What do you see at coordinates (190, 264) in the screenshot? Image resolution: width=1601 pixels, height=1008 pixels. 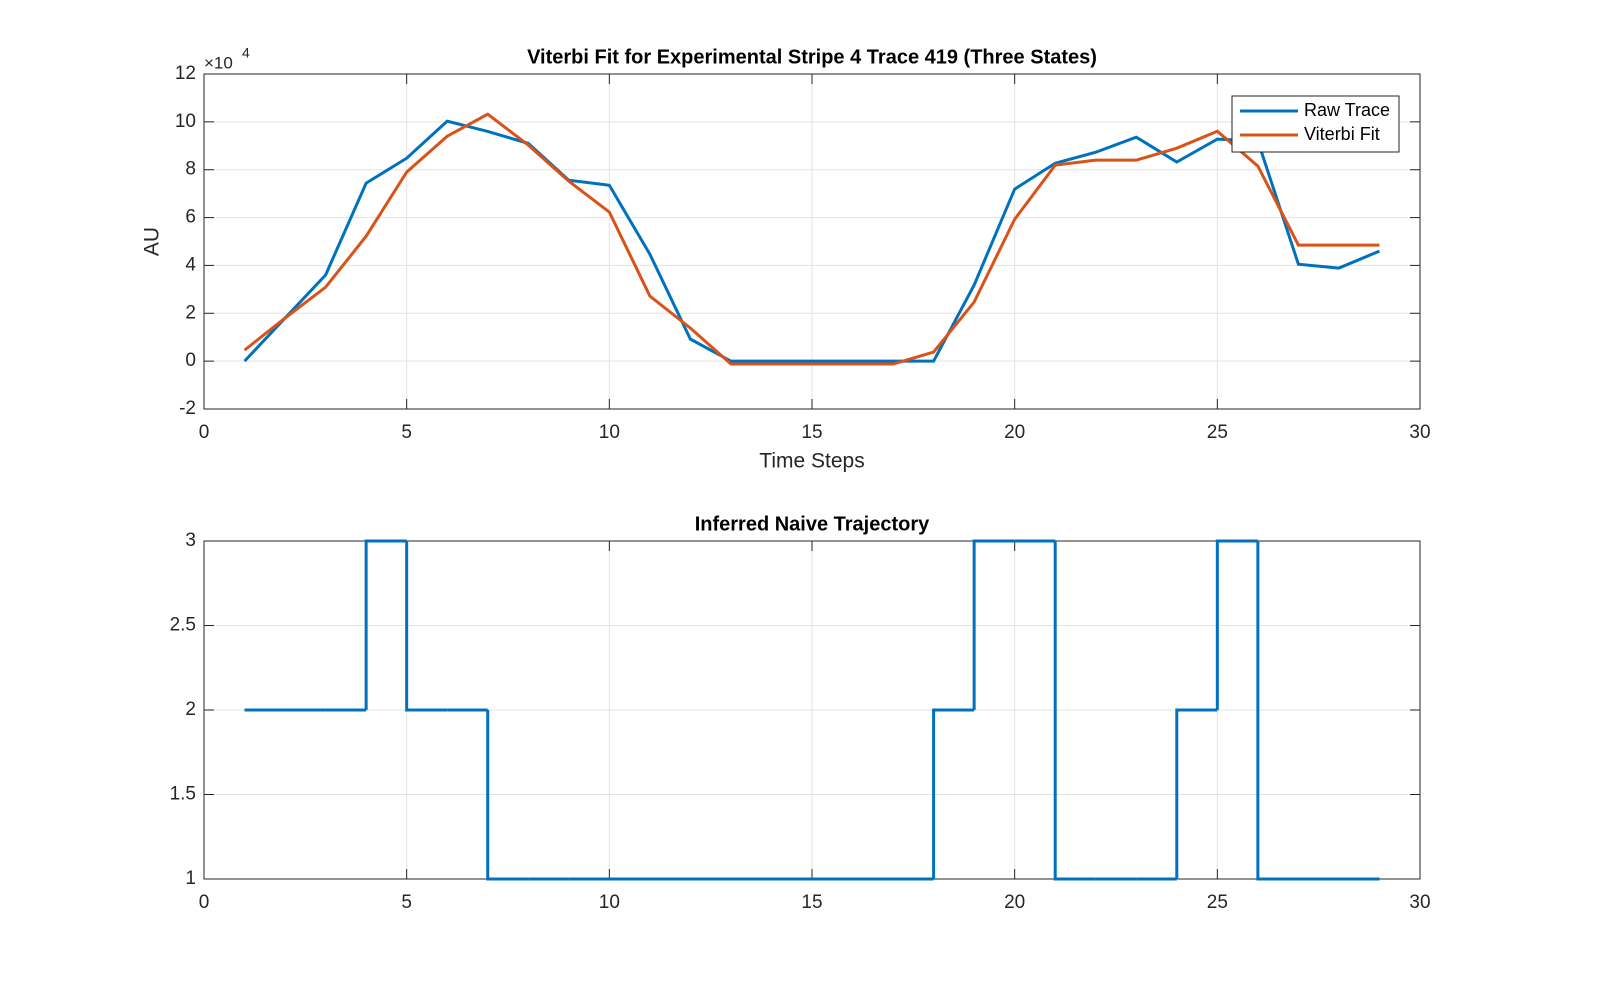 I see `y-tick-label: 4` at bounding box center [190, 264].